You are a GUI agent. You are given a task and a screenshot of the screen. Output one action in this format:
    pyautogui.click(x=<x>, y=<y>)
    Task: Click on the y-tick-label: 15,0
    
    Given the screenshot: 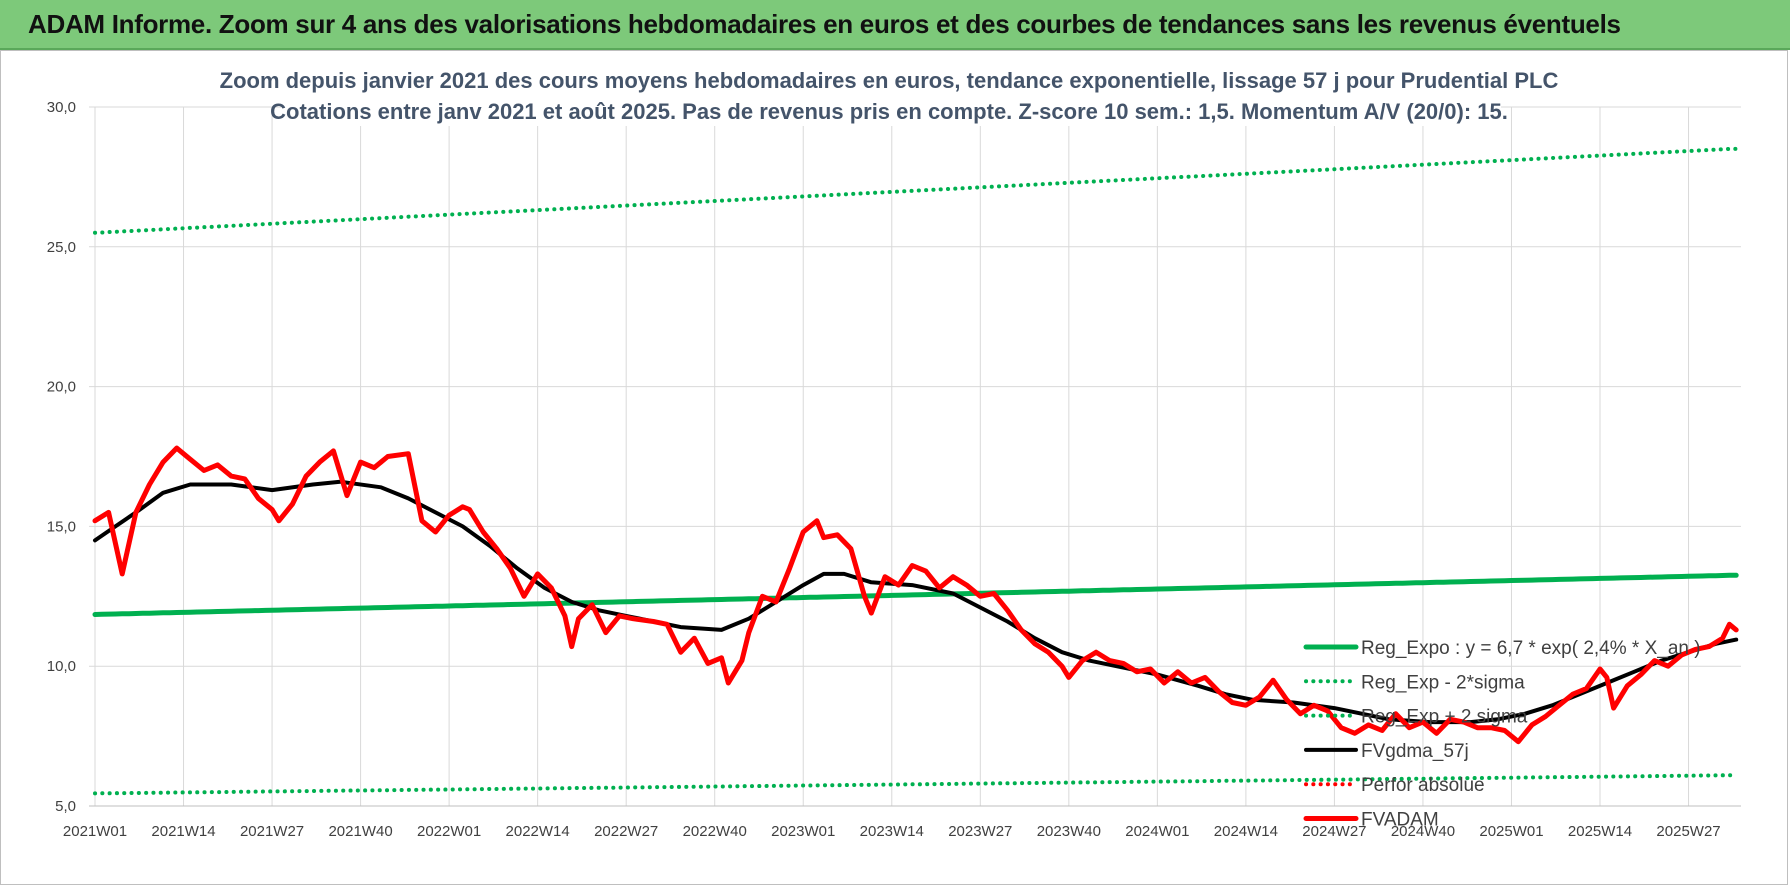 What is the action you would take?
    pyautogui.click(x=61, y=526)
    